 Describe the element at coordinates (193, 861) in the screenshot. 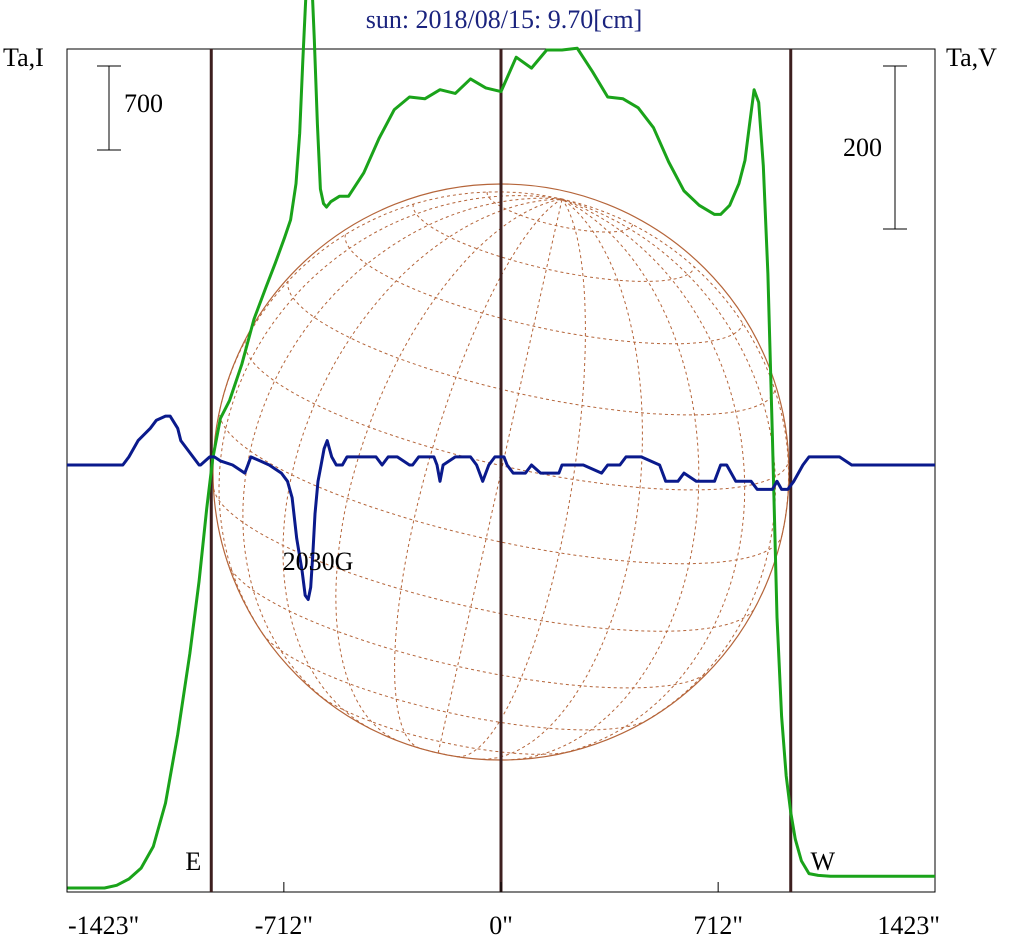

I see `limb-label: E` at that location.